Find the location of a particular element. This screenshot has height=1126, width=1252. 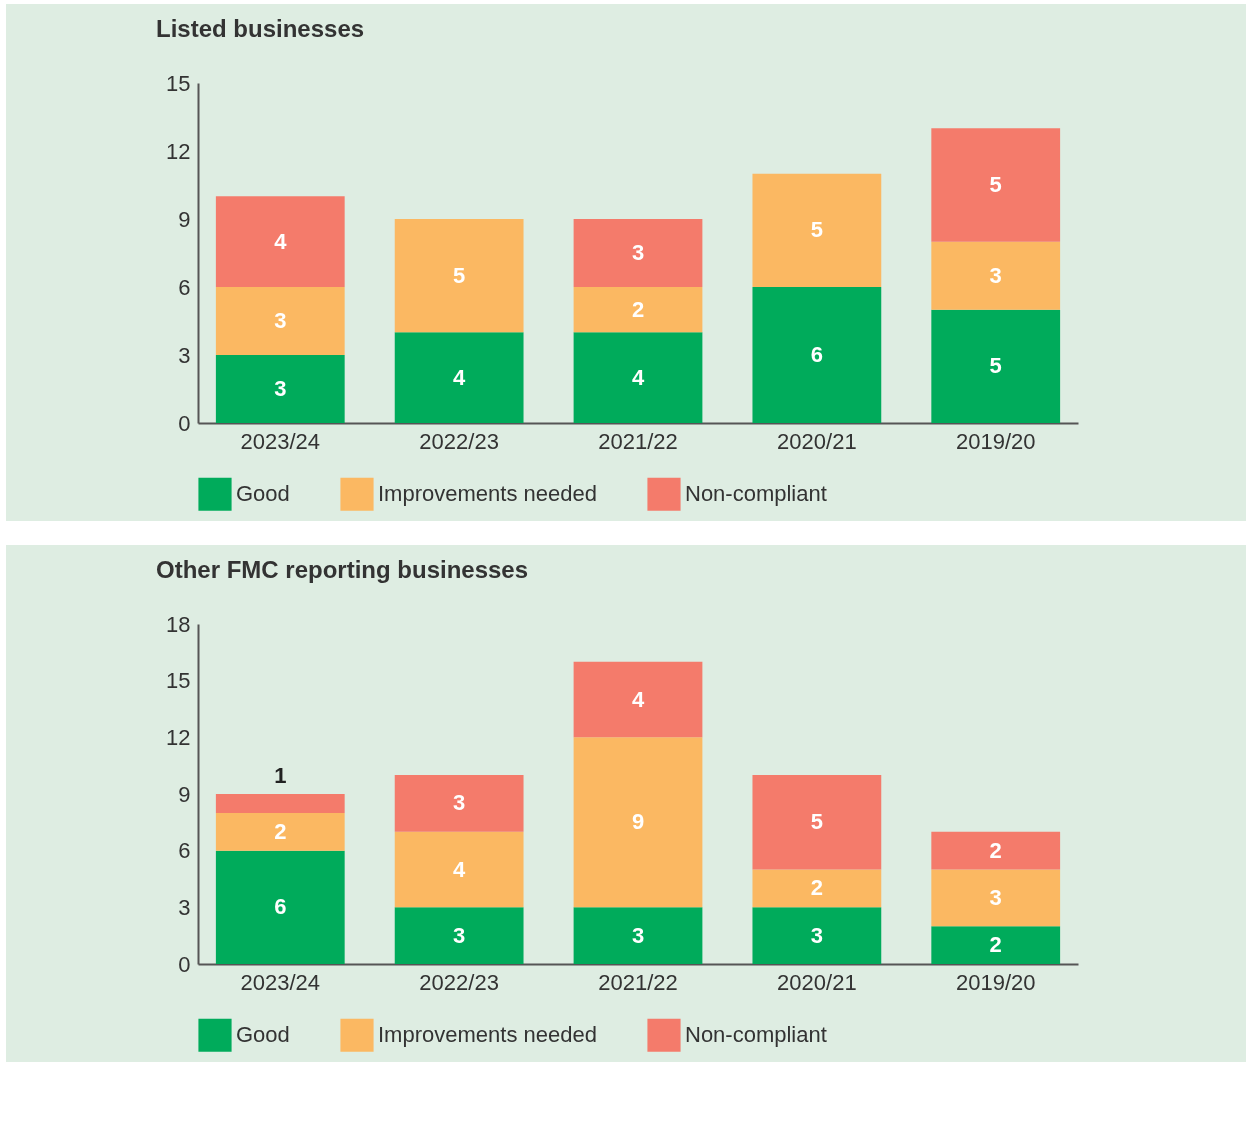

data-label: 1 is located at coordinates (280, 775).